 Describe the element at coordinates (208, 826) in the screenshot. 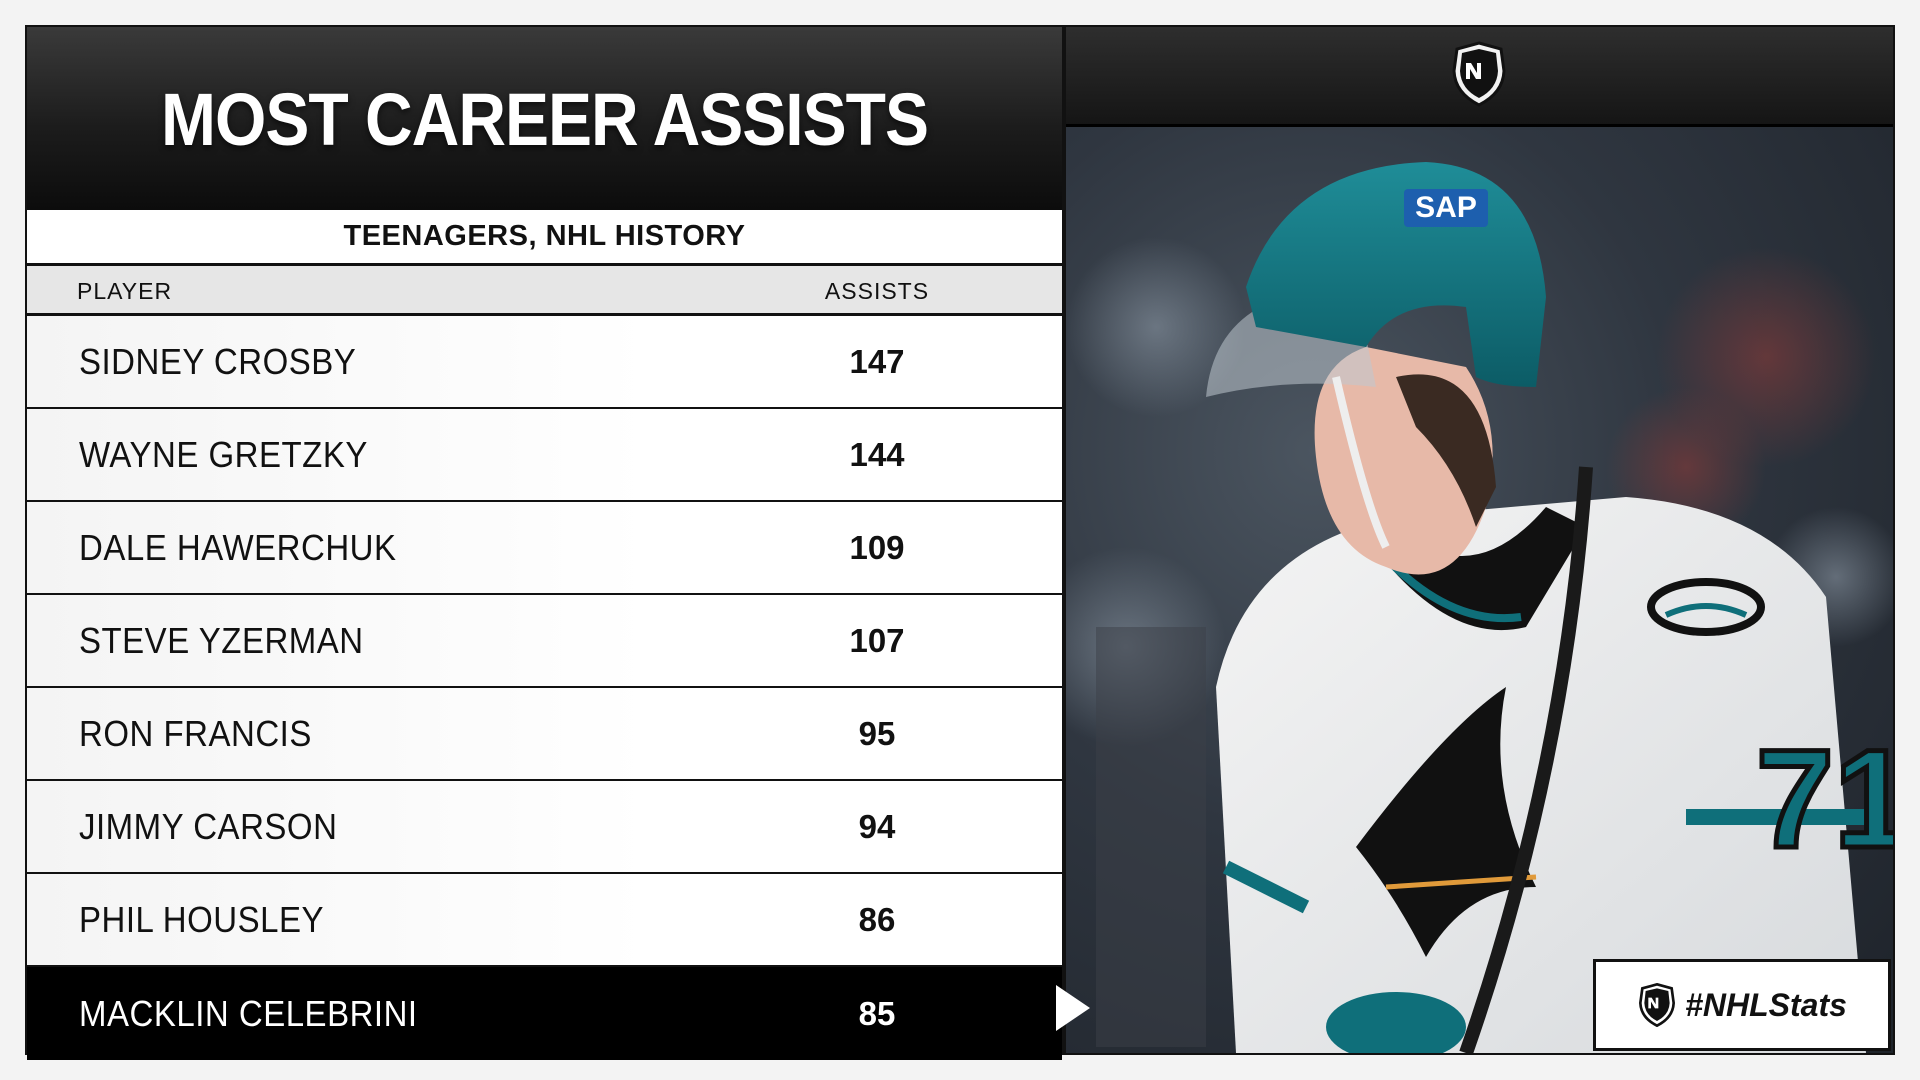

I see `player-name: JIMMY CARSON` at that location.